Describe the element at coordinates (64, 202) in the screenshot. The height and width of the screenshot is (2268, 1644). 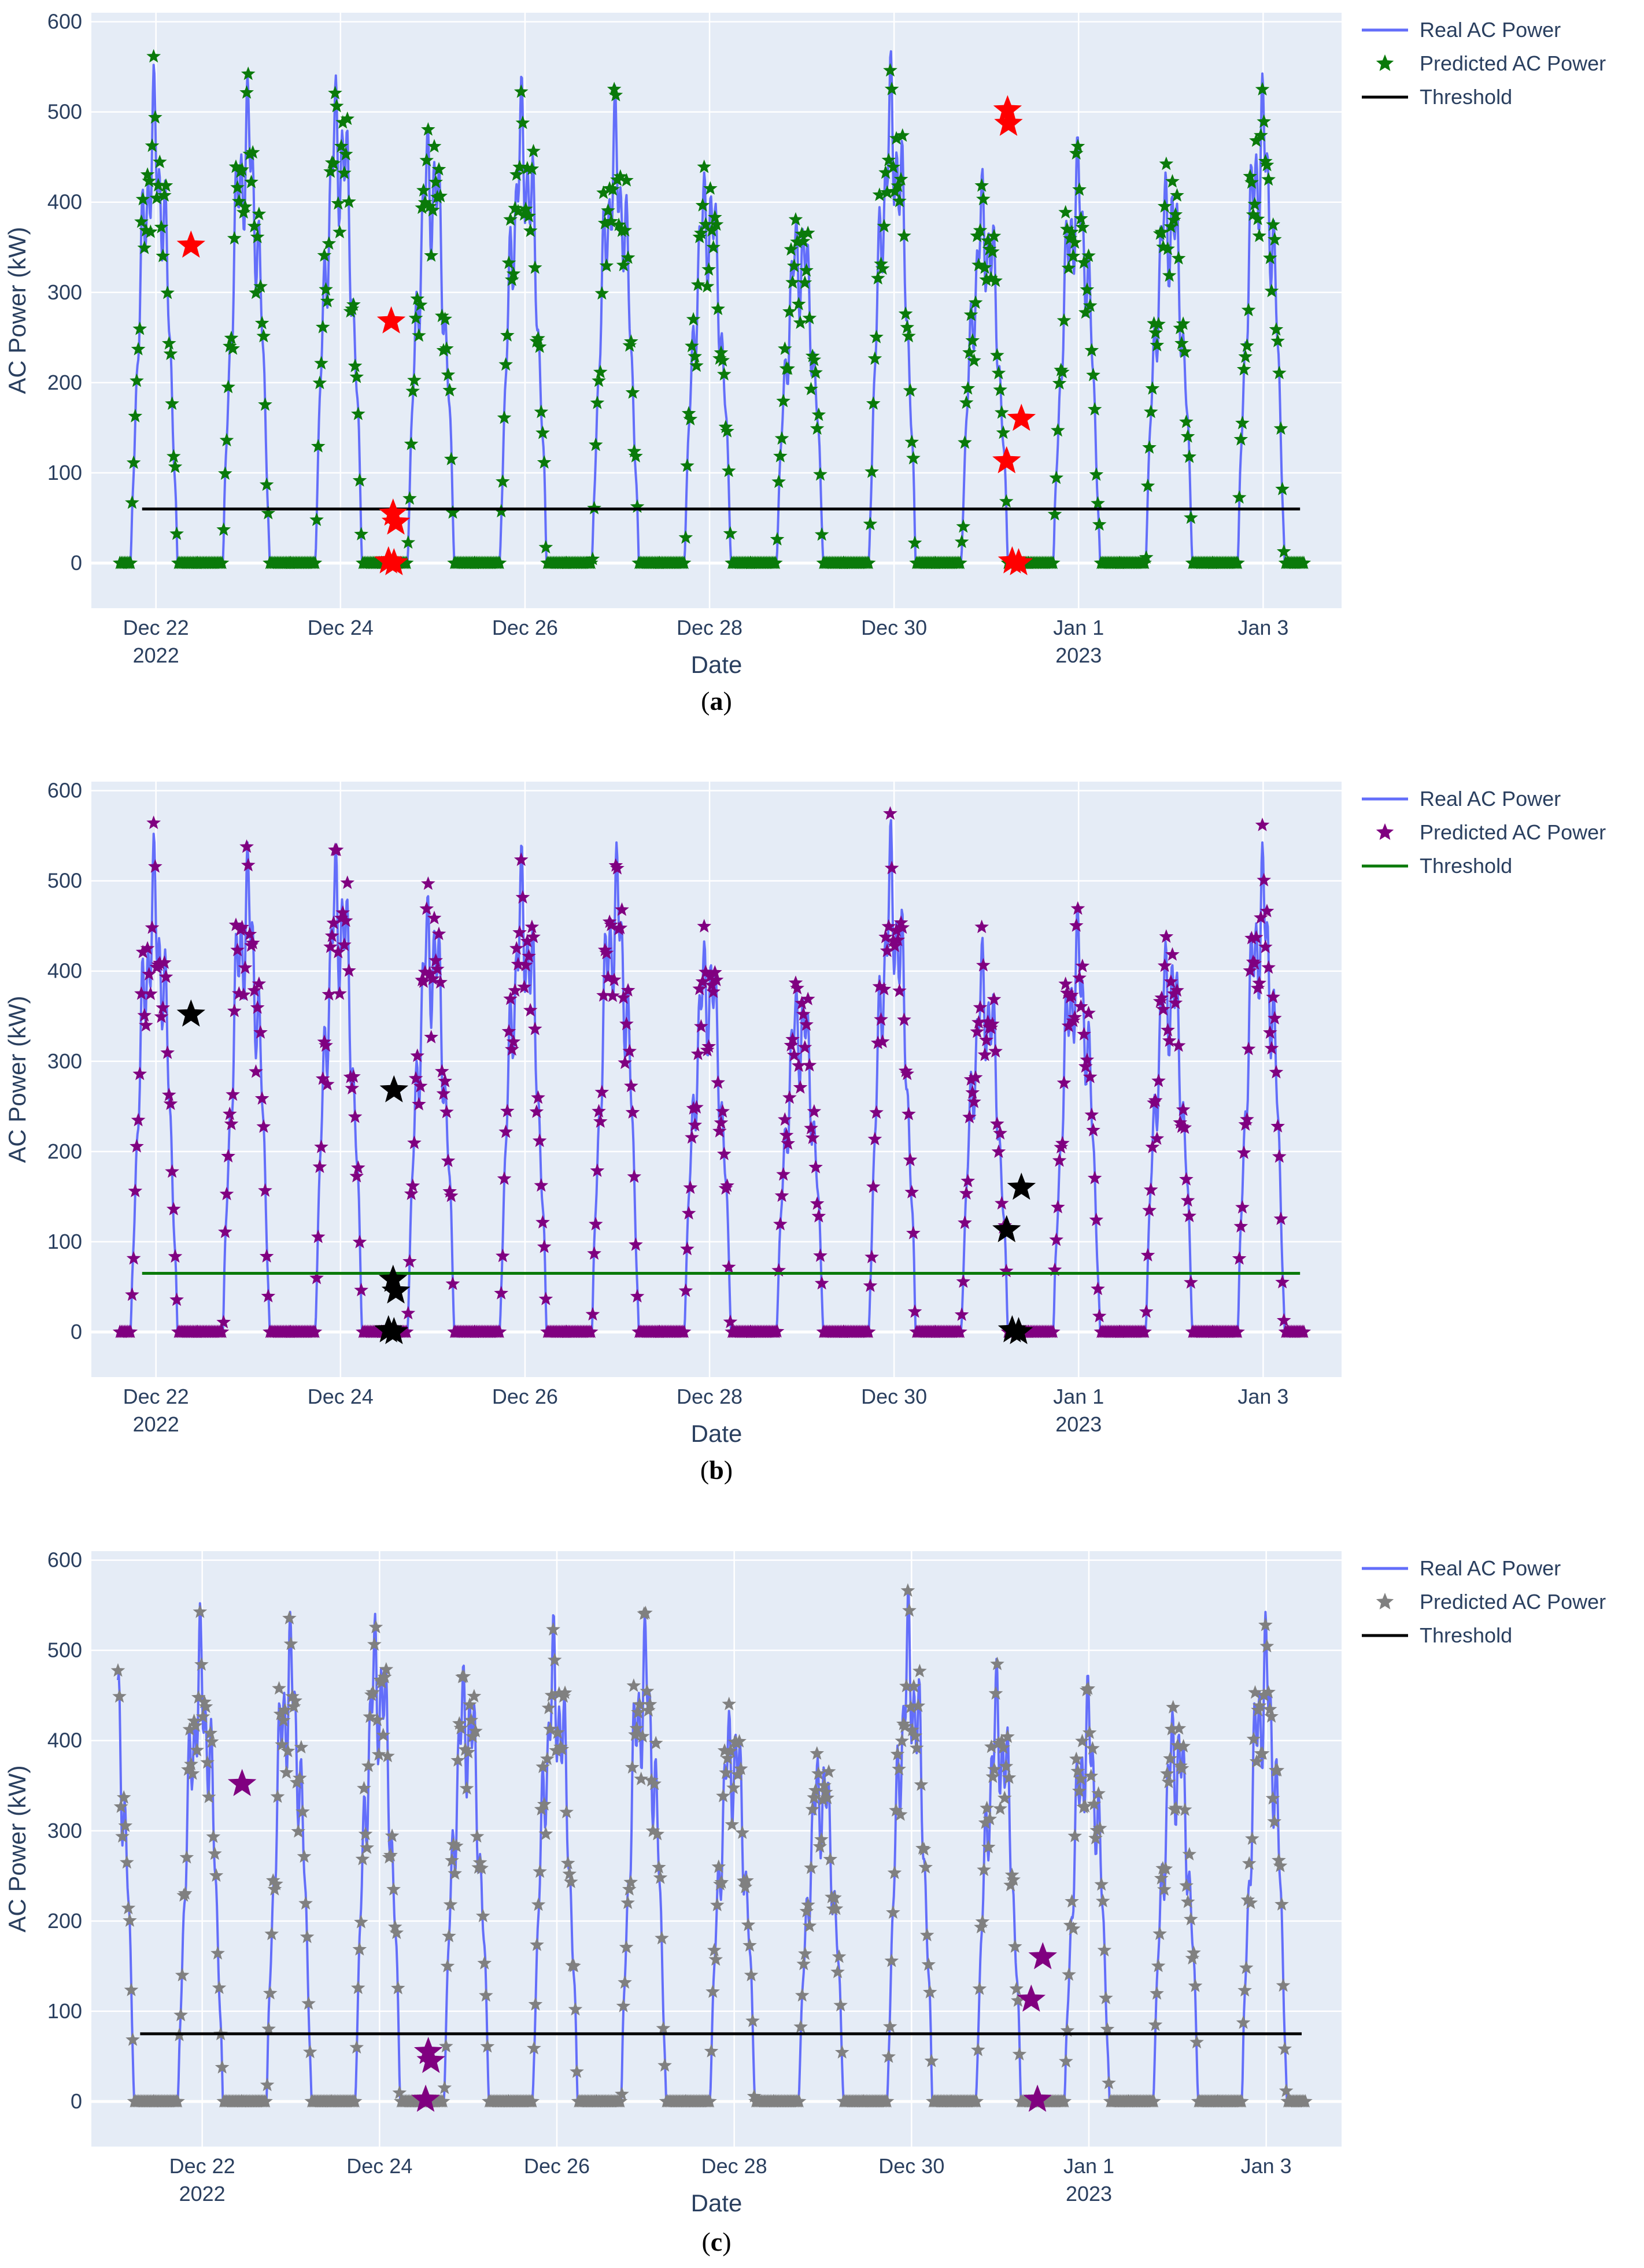
I see `y-tick-label: 400` at that location.